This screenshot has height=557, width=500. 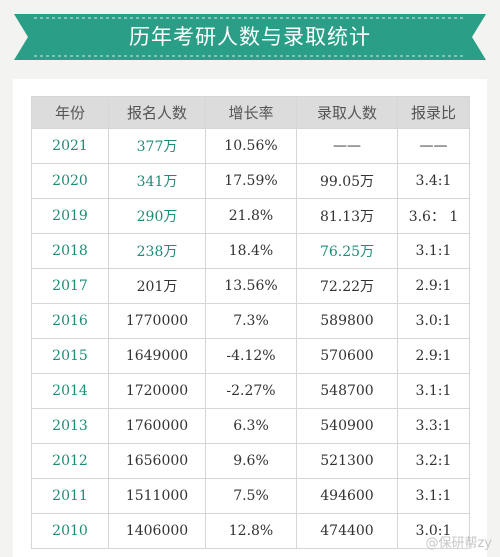 I want to click on table-row: 2020 341万 17.59% 99.05万 3.4:1, so click(x=250, y=181).